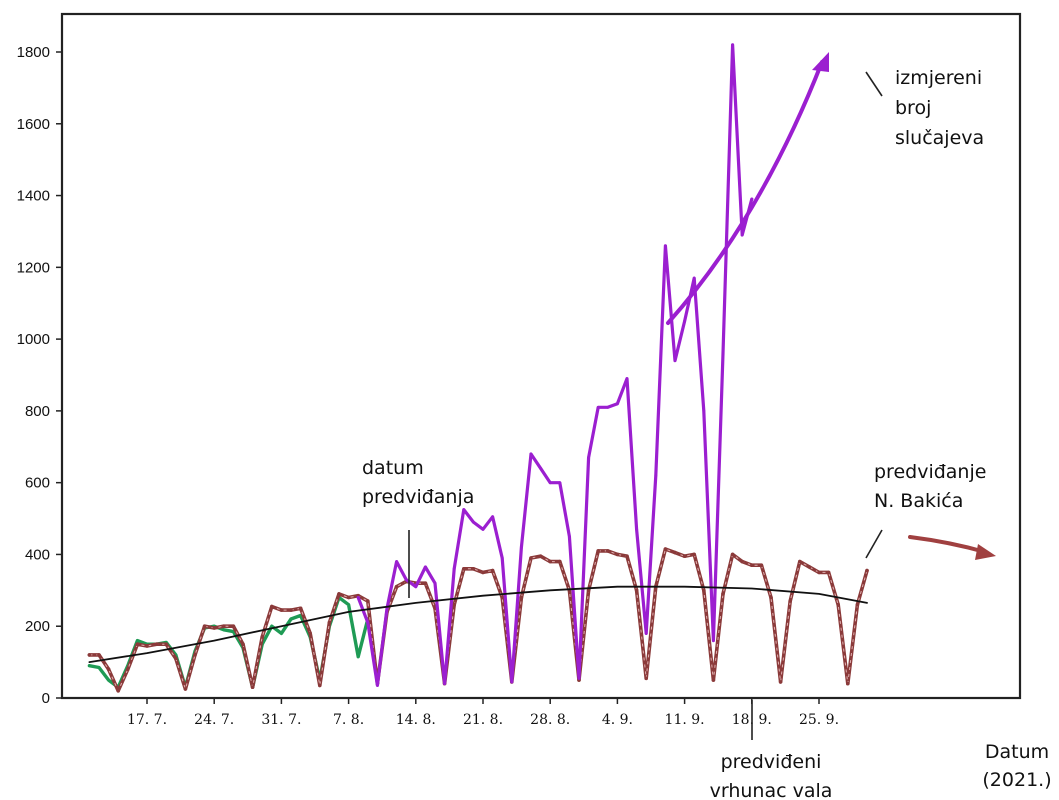 Image resolution: width=1059 pixels, height=800 pixels. Describe the element at coordinates (393, 468) in the screenshot. I see `annotation-forecast-date: datum` at that location.